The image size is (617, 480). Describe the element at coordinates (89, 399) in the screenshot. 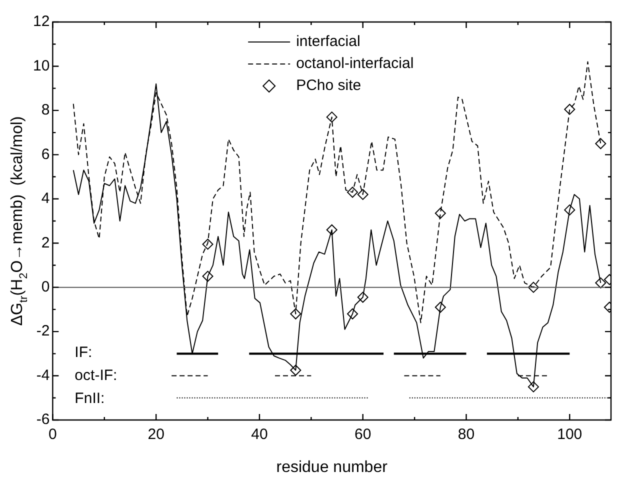

I see `annotation: FnII:` at that location.